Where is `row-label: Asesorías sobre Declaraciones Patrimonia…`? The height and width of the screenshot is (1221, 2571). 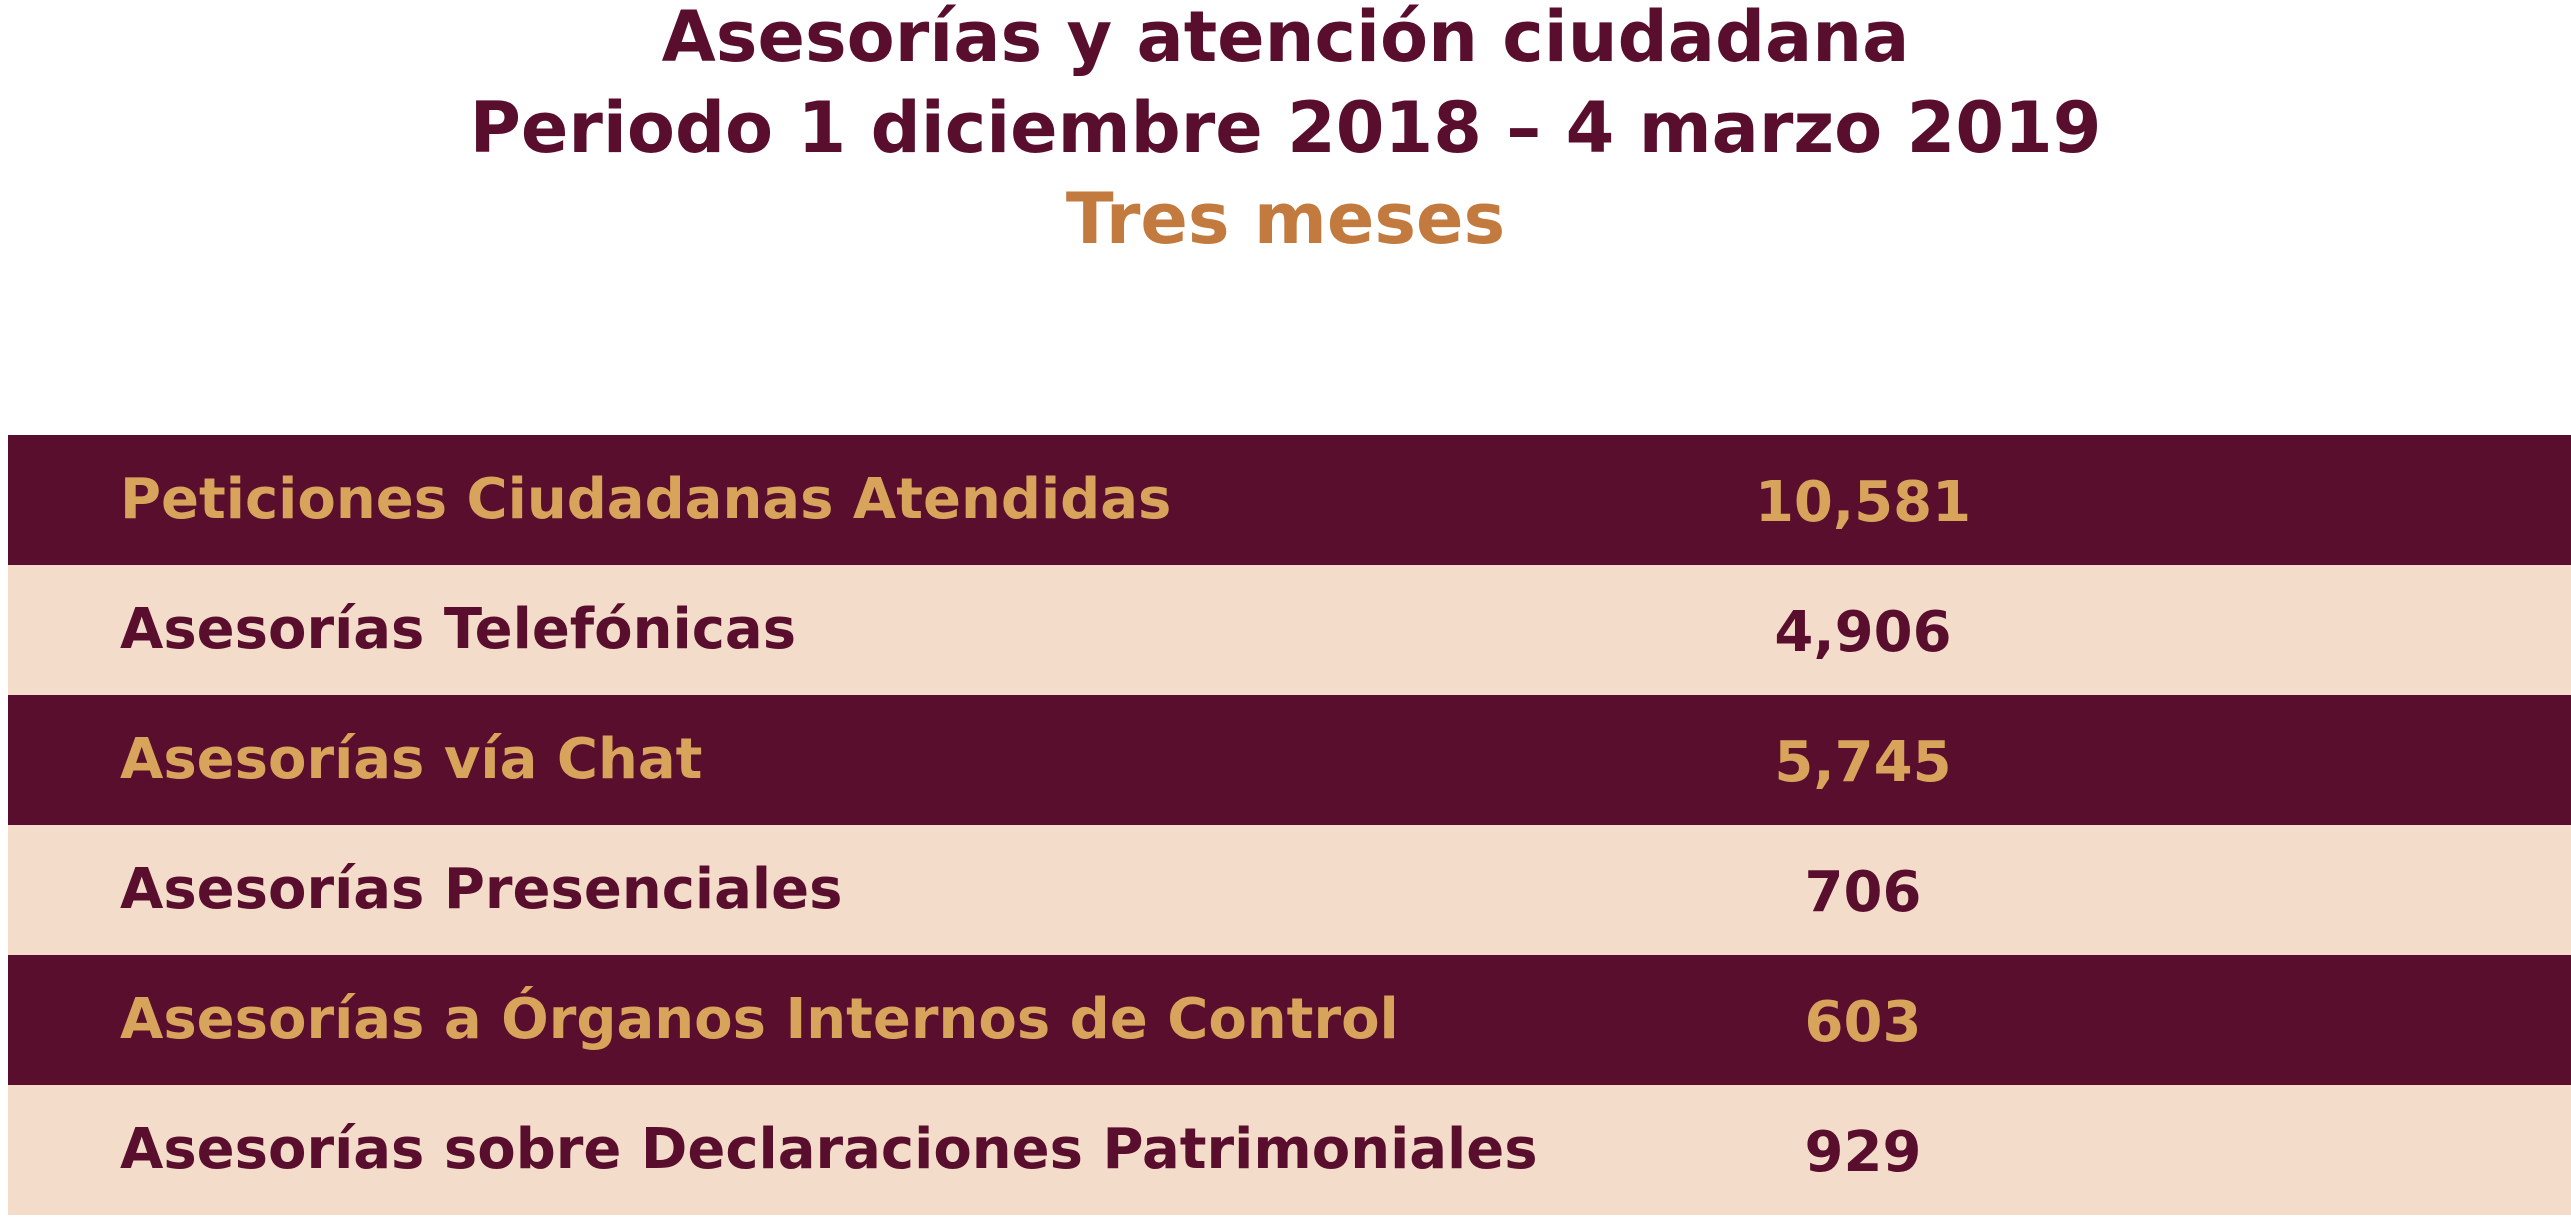 row-label: Asesorías sobre Declaraciones Patrimonia… is located at coordinates (829, 1149).